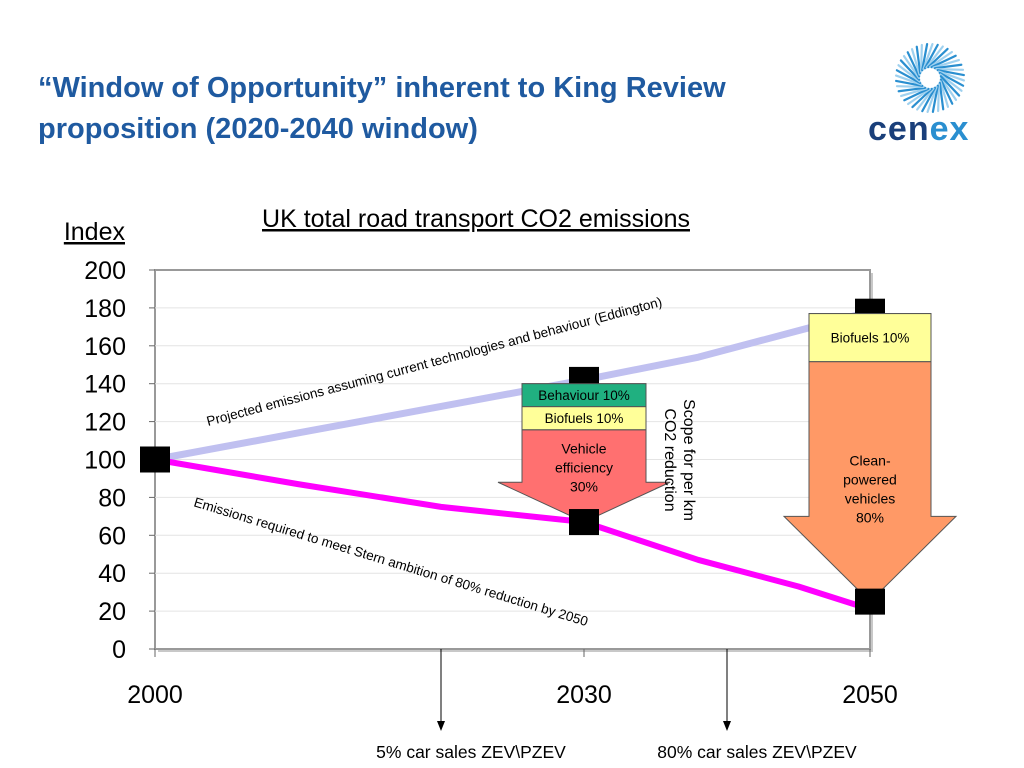  What do you see at coordinates (584, 395) in the screenshot?
I see `reduction-segment-label: Behaviour 10%` at bounding box center [584, 395].